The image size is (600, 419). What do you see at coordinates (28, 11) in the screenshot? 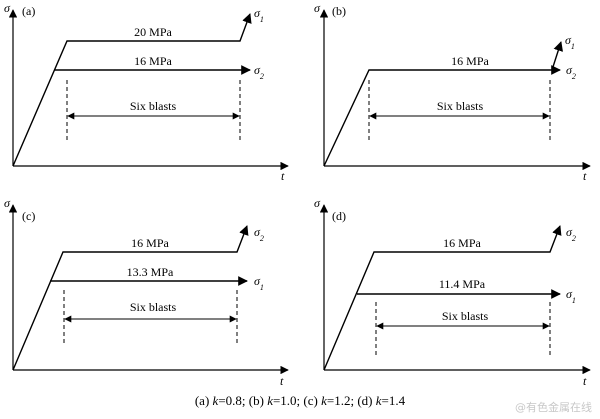
I see `panel-tag: (a)` at bounding box center [28, 11].